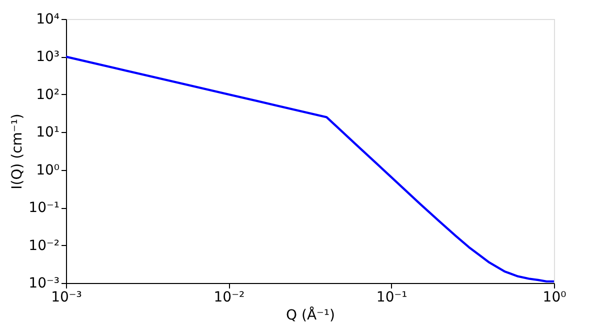 Image resolution: width=591 pixels, height=330 pixels. I want to click on x-tick-label: 10⁻¹, so click(392, 298).